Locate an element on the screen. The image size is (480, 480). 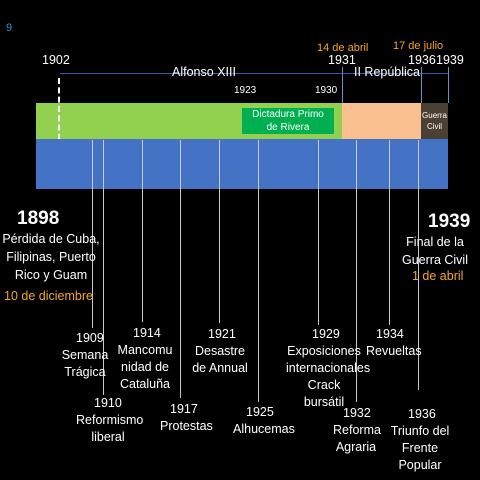
tick-1931-top is located at coordinates (342, 85).